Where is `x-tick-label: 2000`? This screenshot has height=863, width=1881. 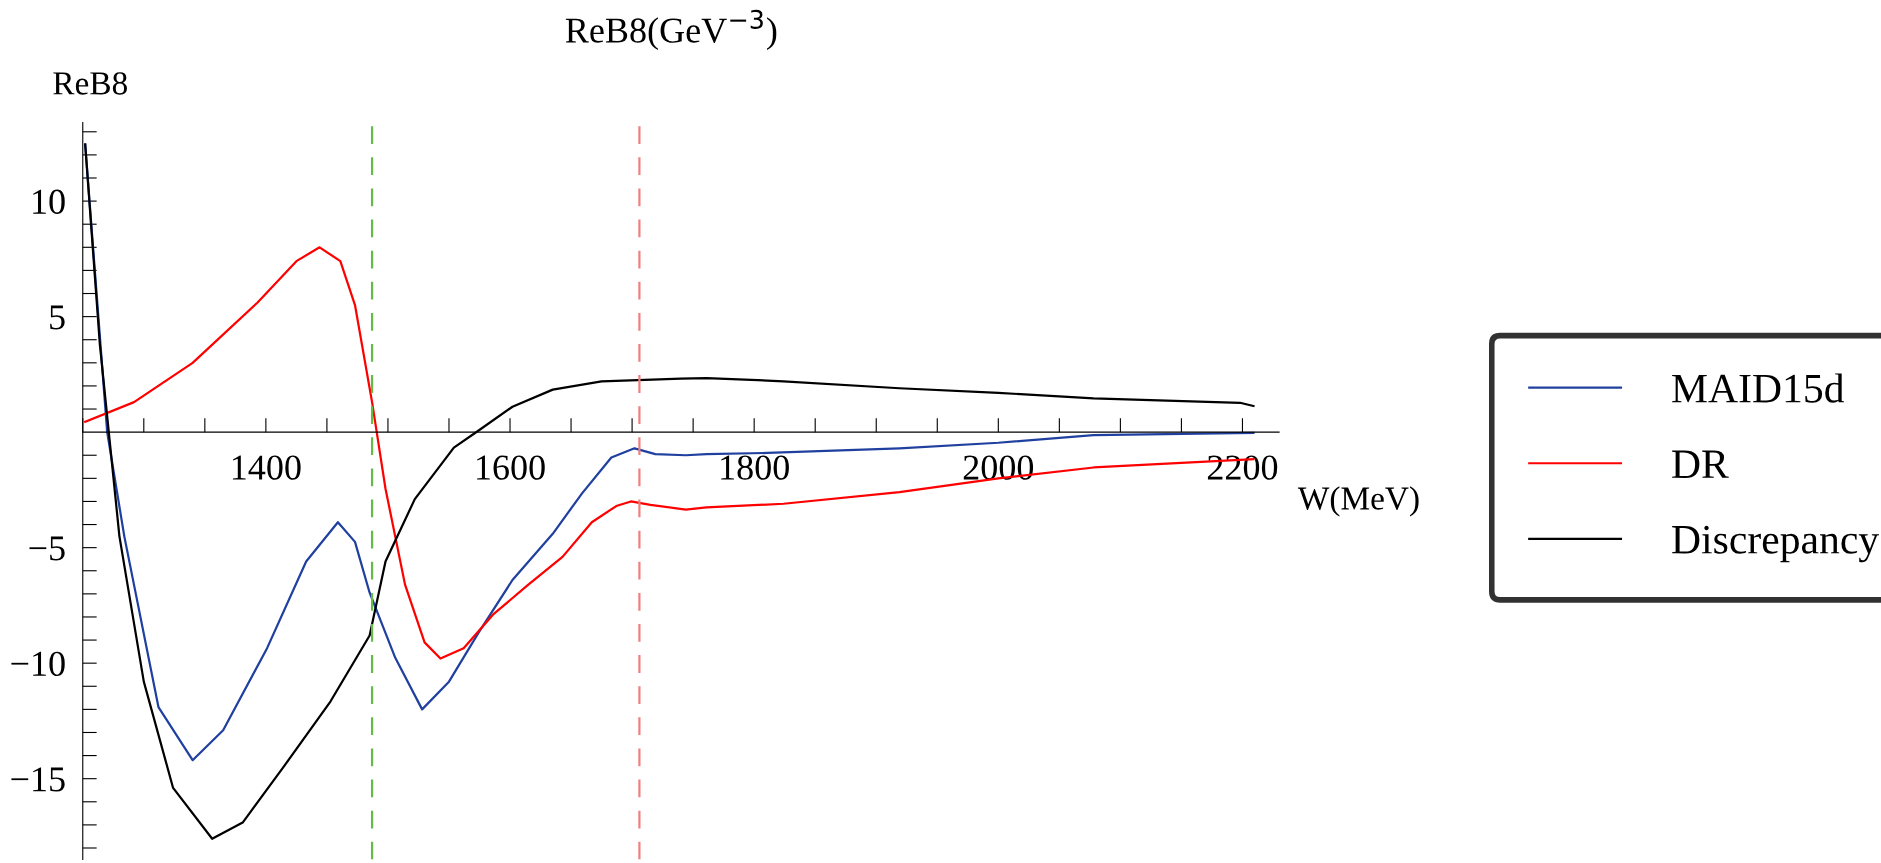
x-tick-label: 2000 is located at coordinates (998, 467).